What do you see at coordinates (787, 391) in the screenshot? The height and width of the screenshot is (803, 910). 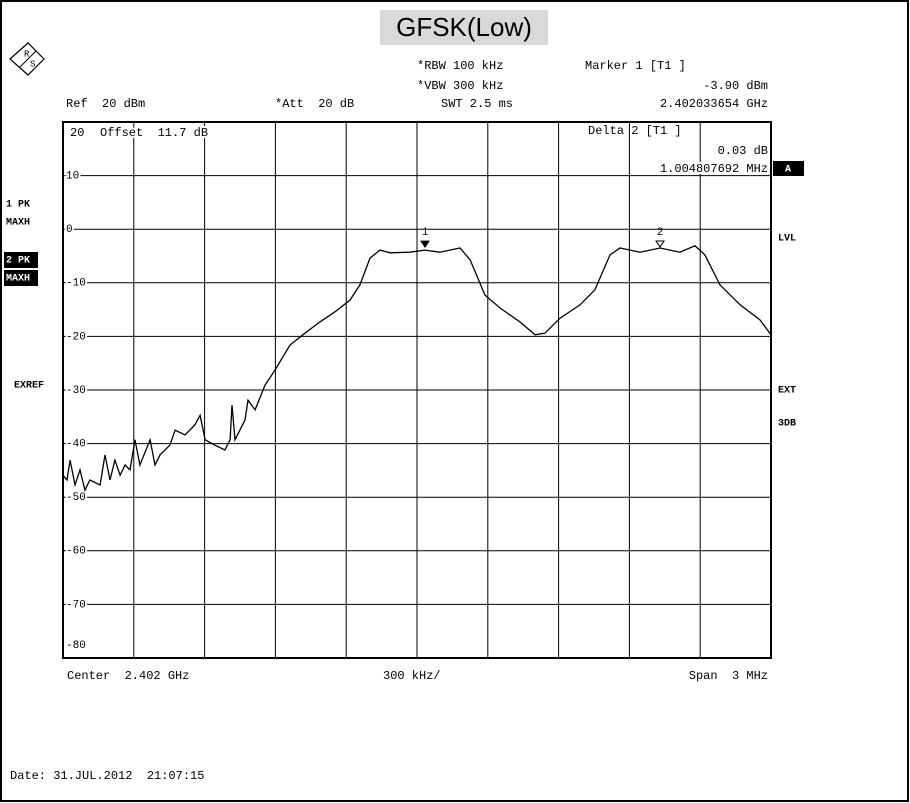 I see `ext: EXT` at bounding box center [787, 391].